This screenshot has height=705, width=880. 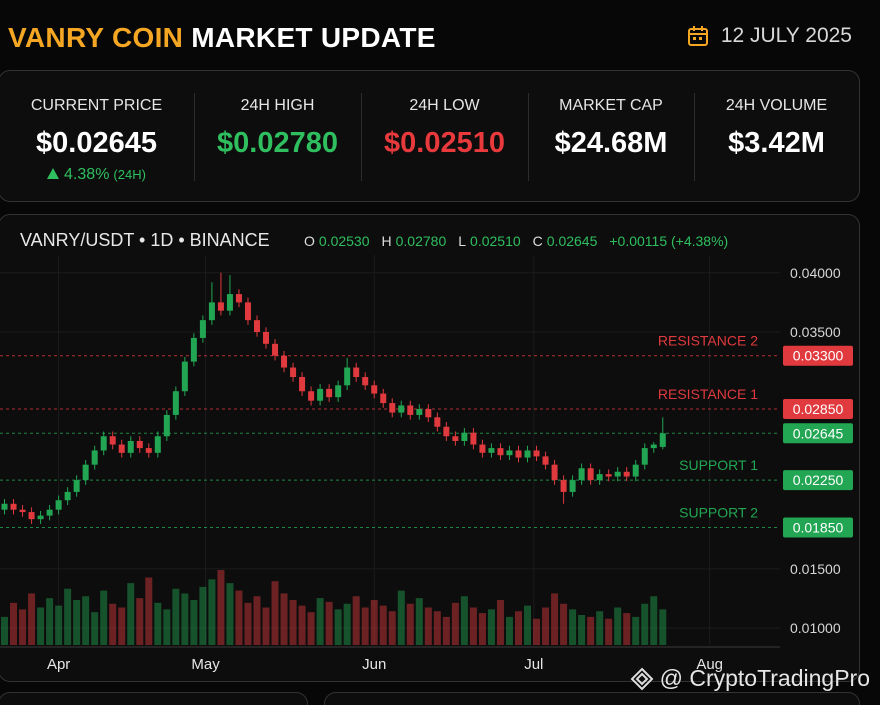 What do you see at coordinates (313, 37) in the screenshot?
I see `title-text: MARKET UPDATE` at bounding box center [313, 37].